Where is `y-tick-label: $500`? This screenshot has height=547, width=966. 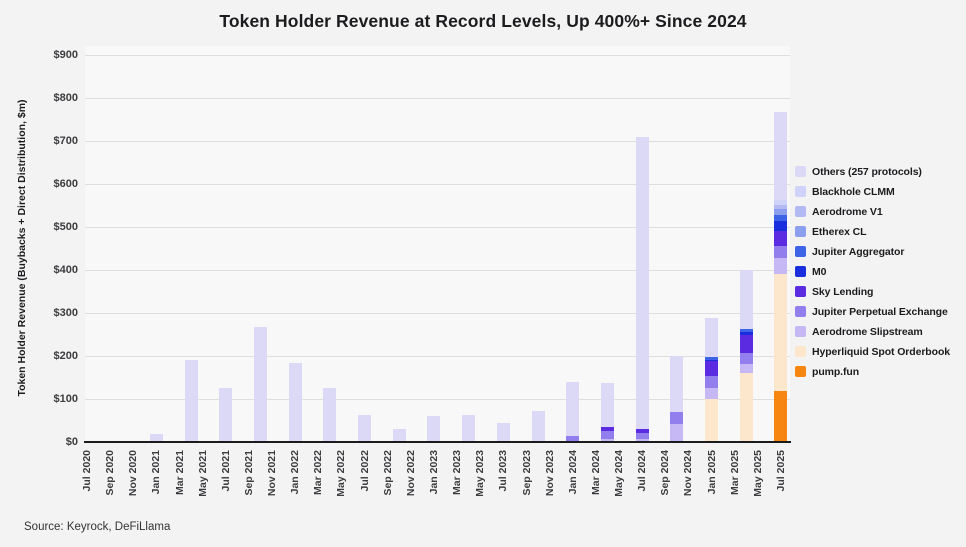 y-tick-label: $500 is located at coordinates (65, 227).